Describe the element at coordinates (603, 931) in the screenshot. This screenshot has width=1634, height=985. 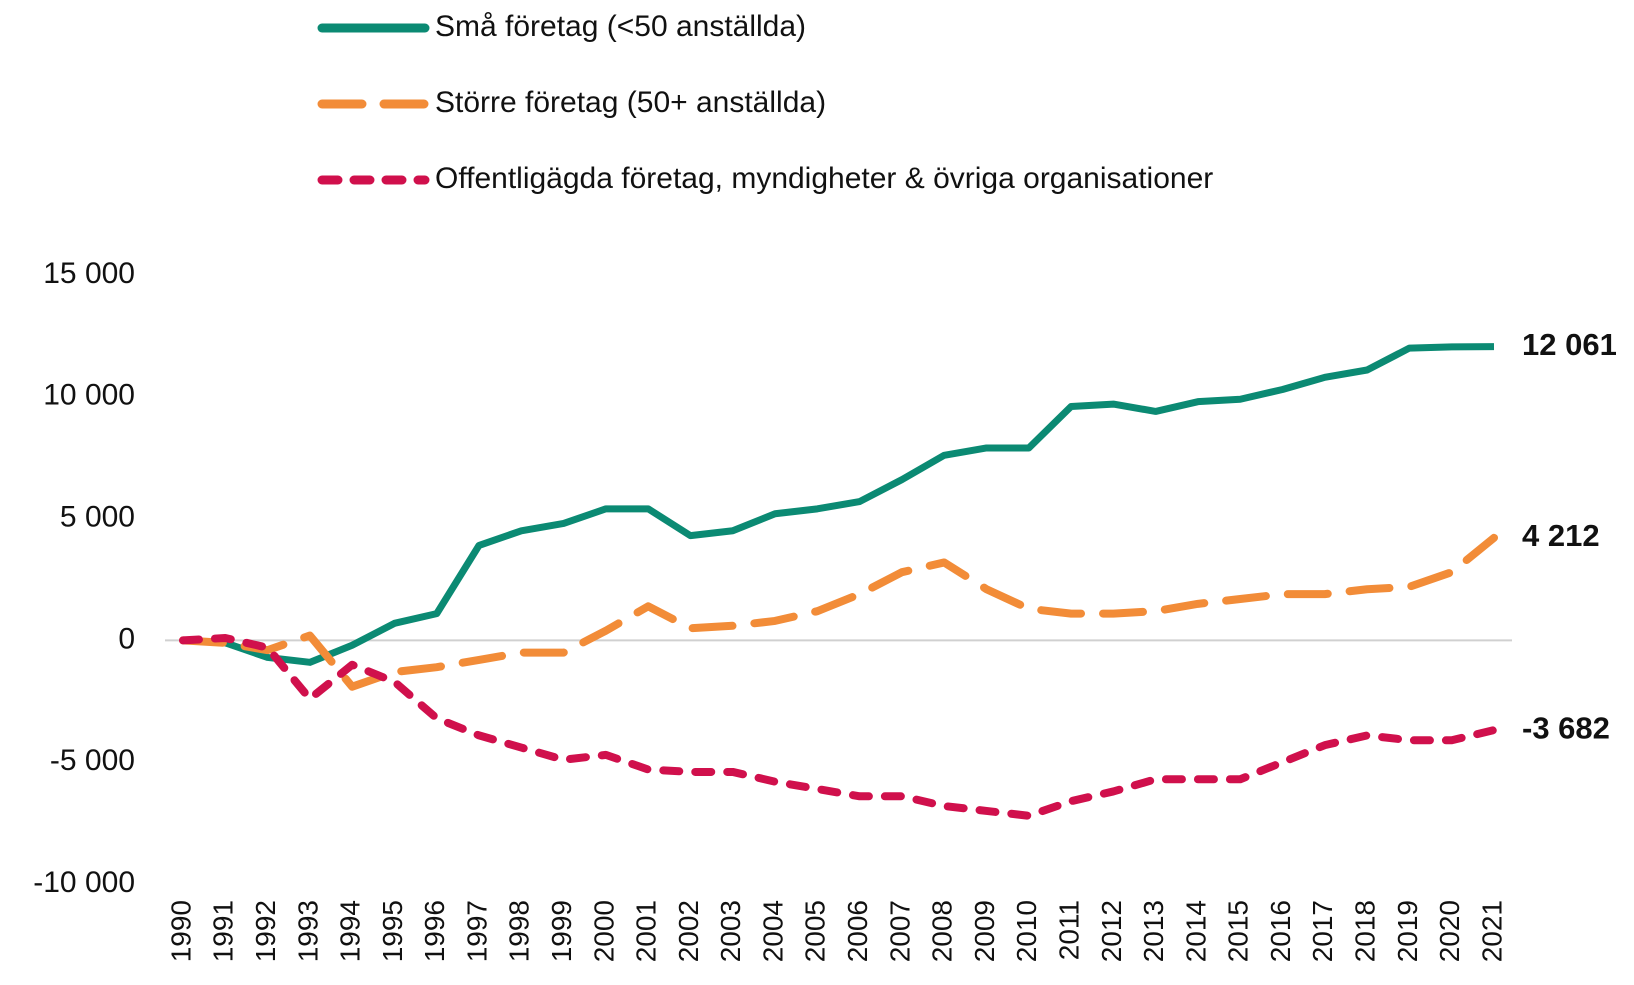
I see `x-tick-label: 2000` at that location.